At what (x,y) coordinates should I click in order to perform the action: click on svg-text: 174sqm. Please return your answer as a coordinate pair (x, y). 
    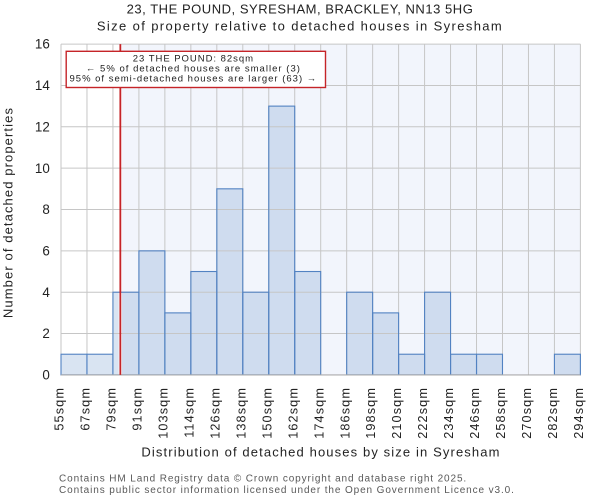
    Looking at the image, I should click on (319, 413).